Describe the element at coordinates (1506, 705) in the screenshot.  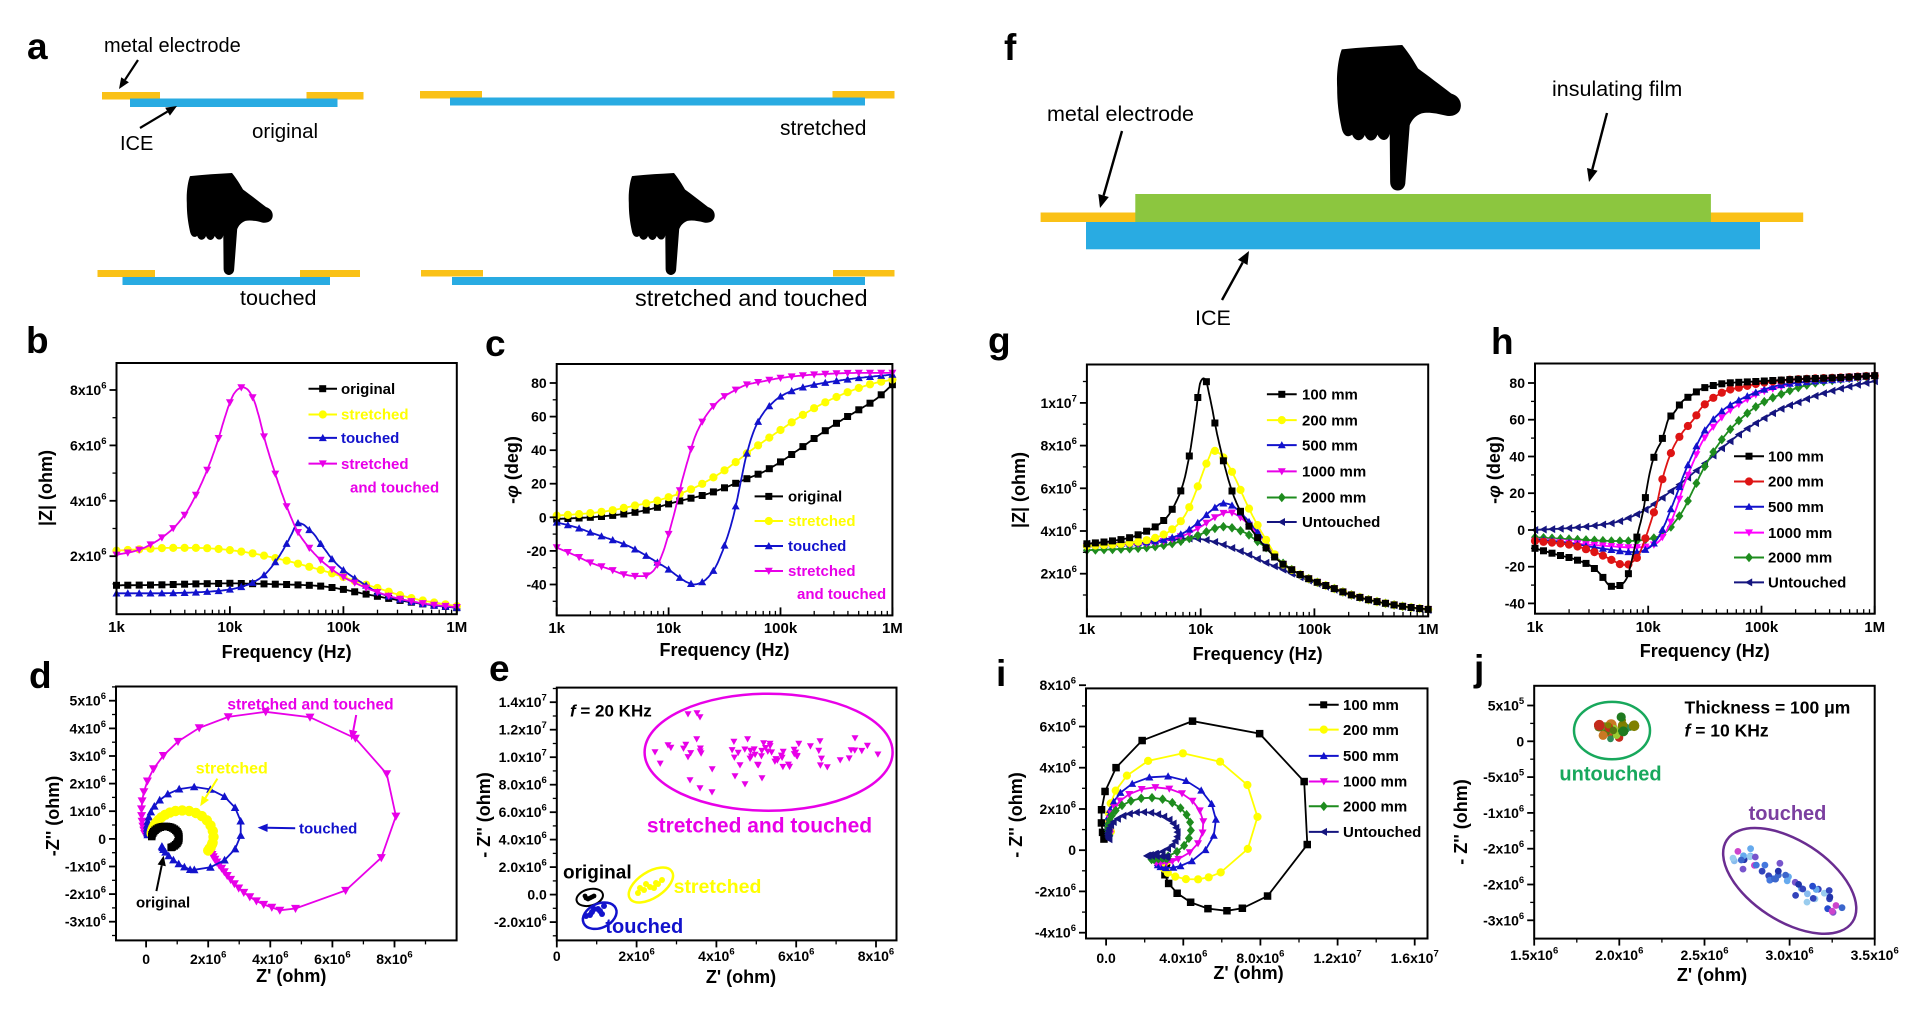
I see `svg-text: 5x10⁵` at that location.